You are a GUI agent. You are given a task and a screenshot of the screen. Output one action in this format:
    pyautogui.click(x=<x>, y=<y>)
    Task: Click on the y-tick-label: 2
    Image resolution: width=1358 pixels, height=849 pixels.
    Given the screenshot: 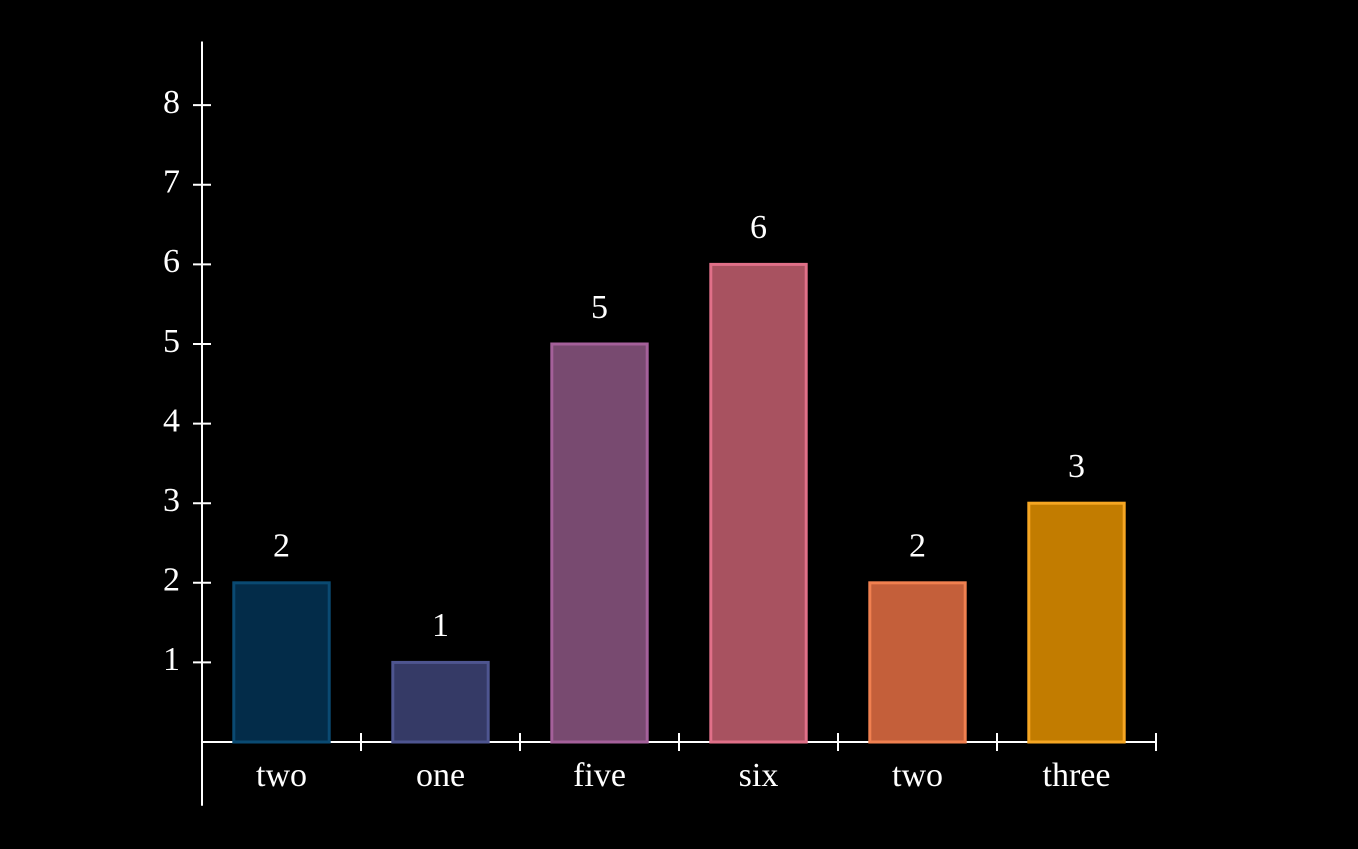 What is the action you would take?
    pyautogui.click(x=171, y=580)
    